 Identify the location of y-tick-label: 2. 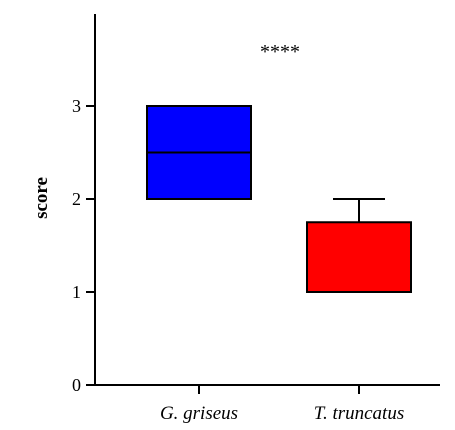
(76, 199).